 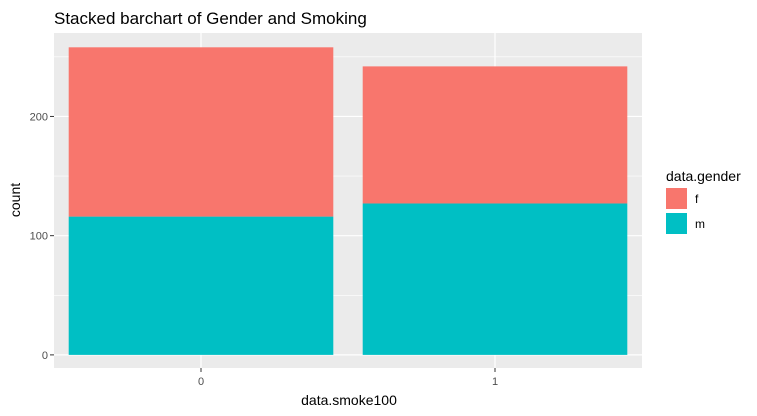 What do you see at coordinates (349, 400) in the screenshot?
I see `x-axis-title: data.smoke100` at bounding box center [349, 400].